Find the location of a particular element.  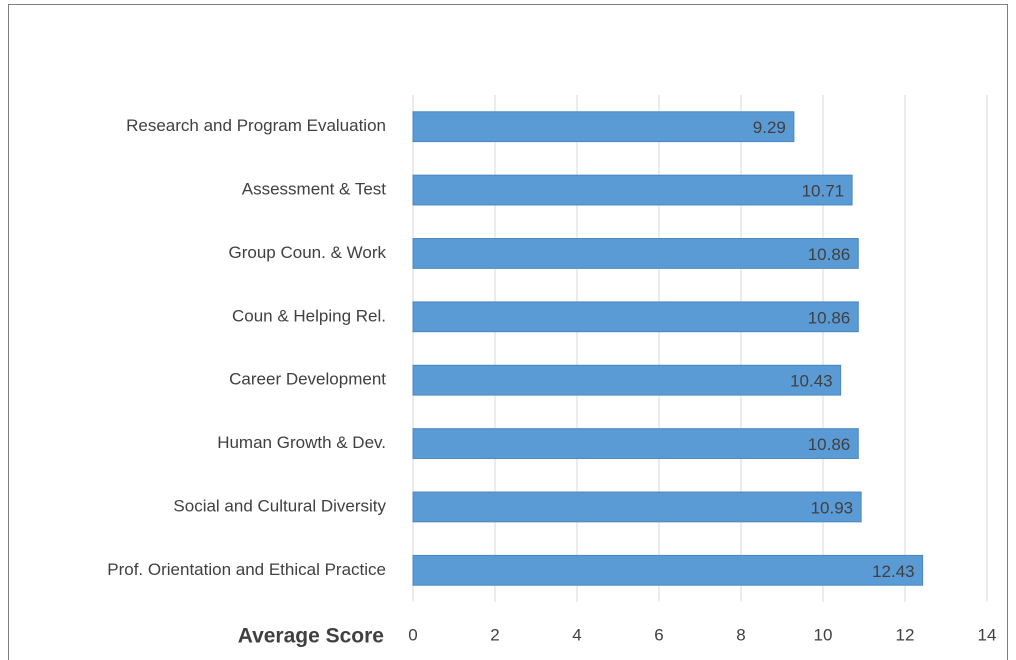

y-tick-label: Coun & Helping Rel. is located at coordinates (309, 315).